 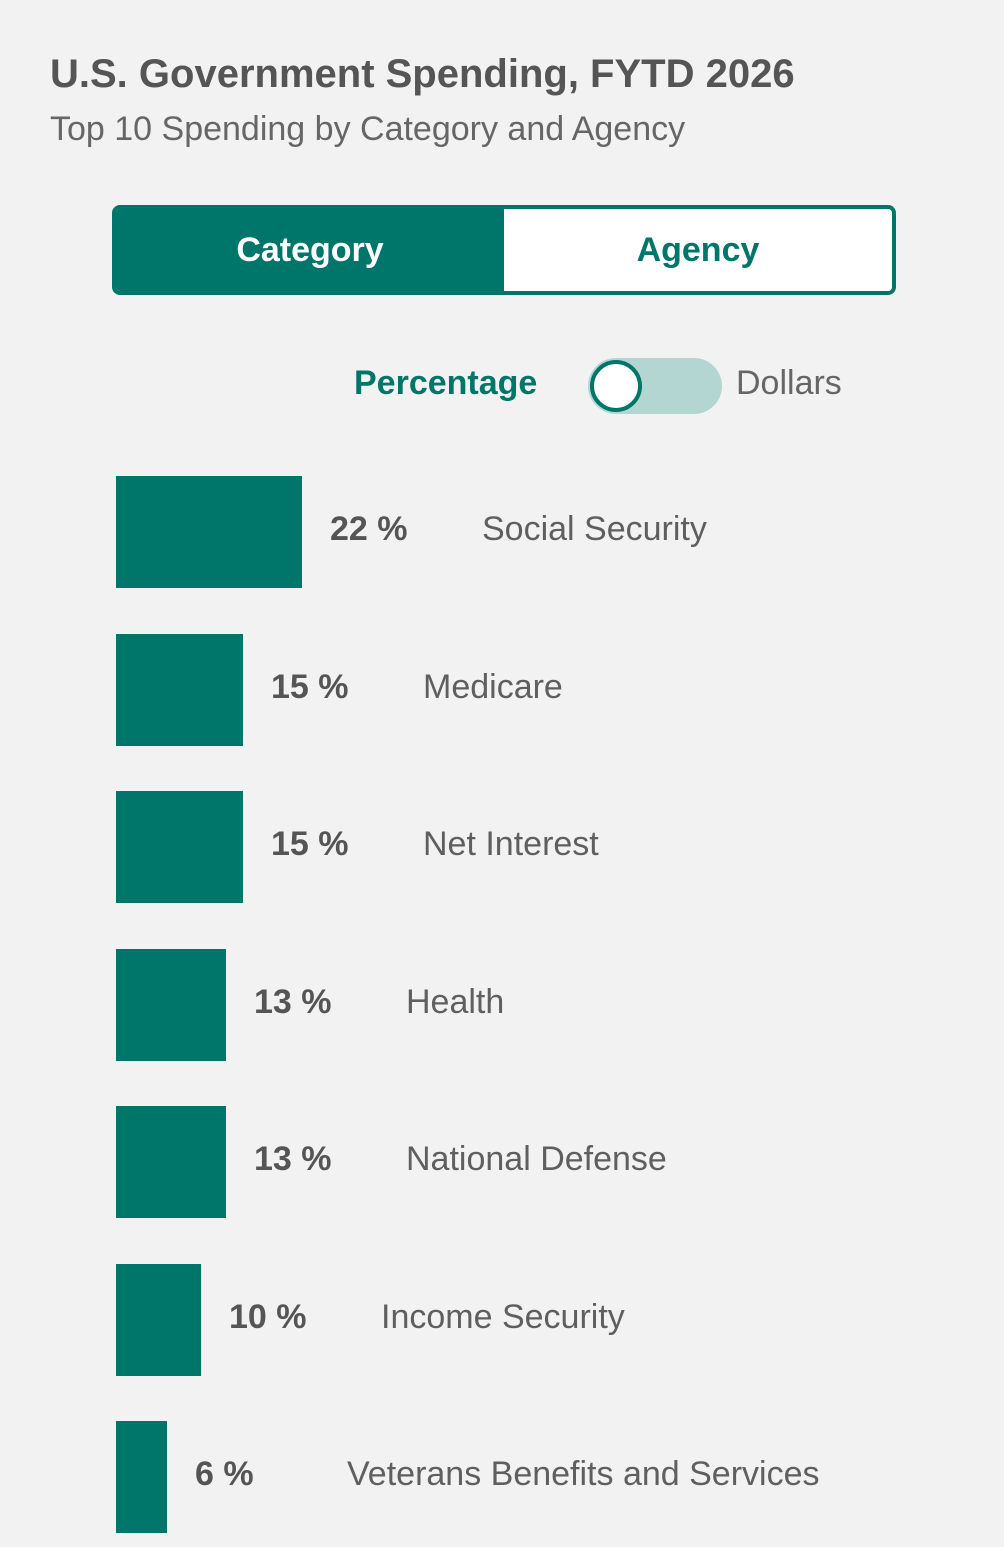 What do you see at coordinates (536, 1159) in the screenshot?
I see `bar-category-label: National Defense` at bounding box center [536, 1159].